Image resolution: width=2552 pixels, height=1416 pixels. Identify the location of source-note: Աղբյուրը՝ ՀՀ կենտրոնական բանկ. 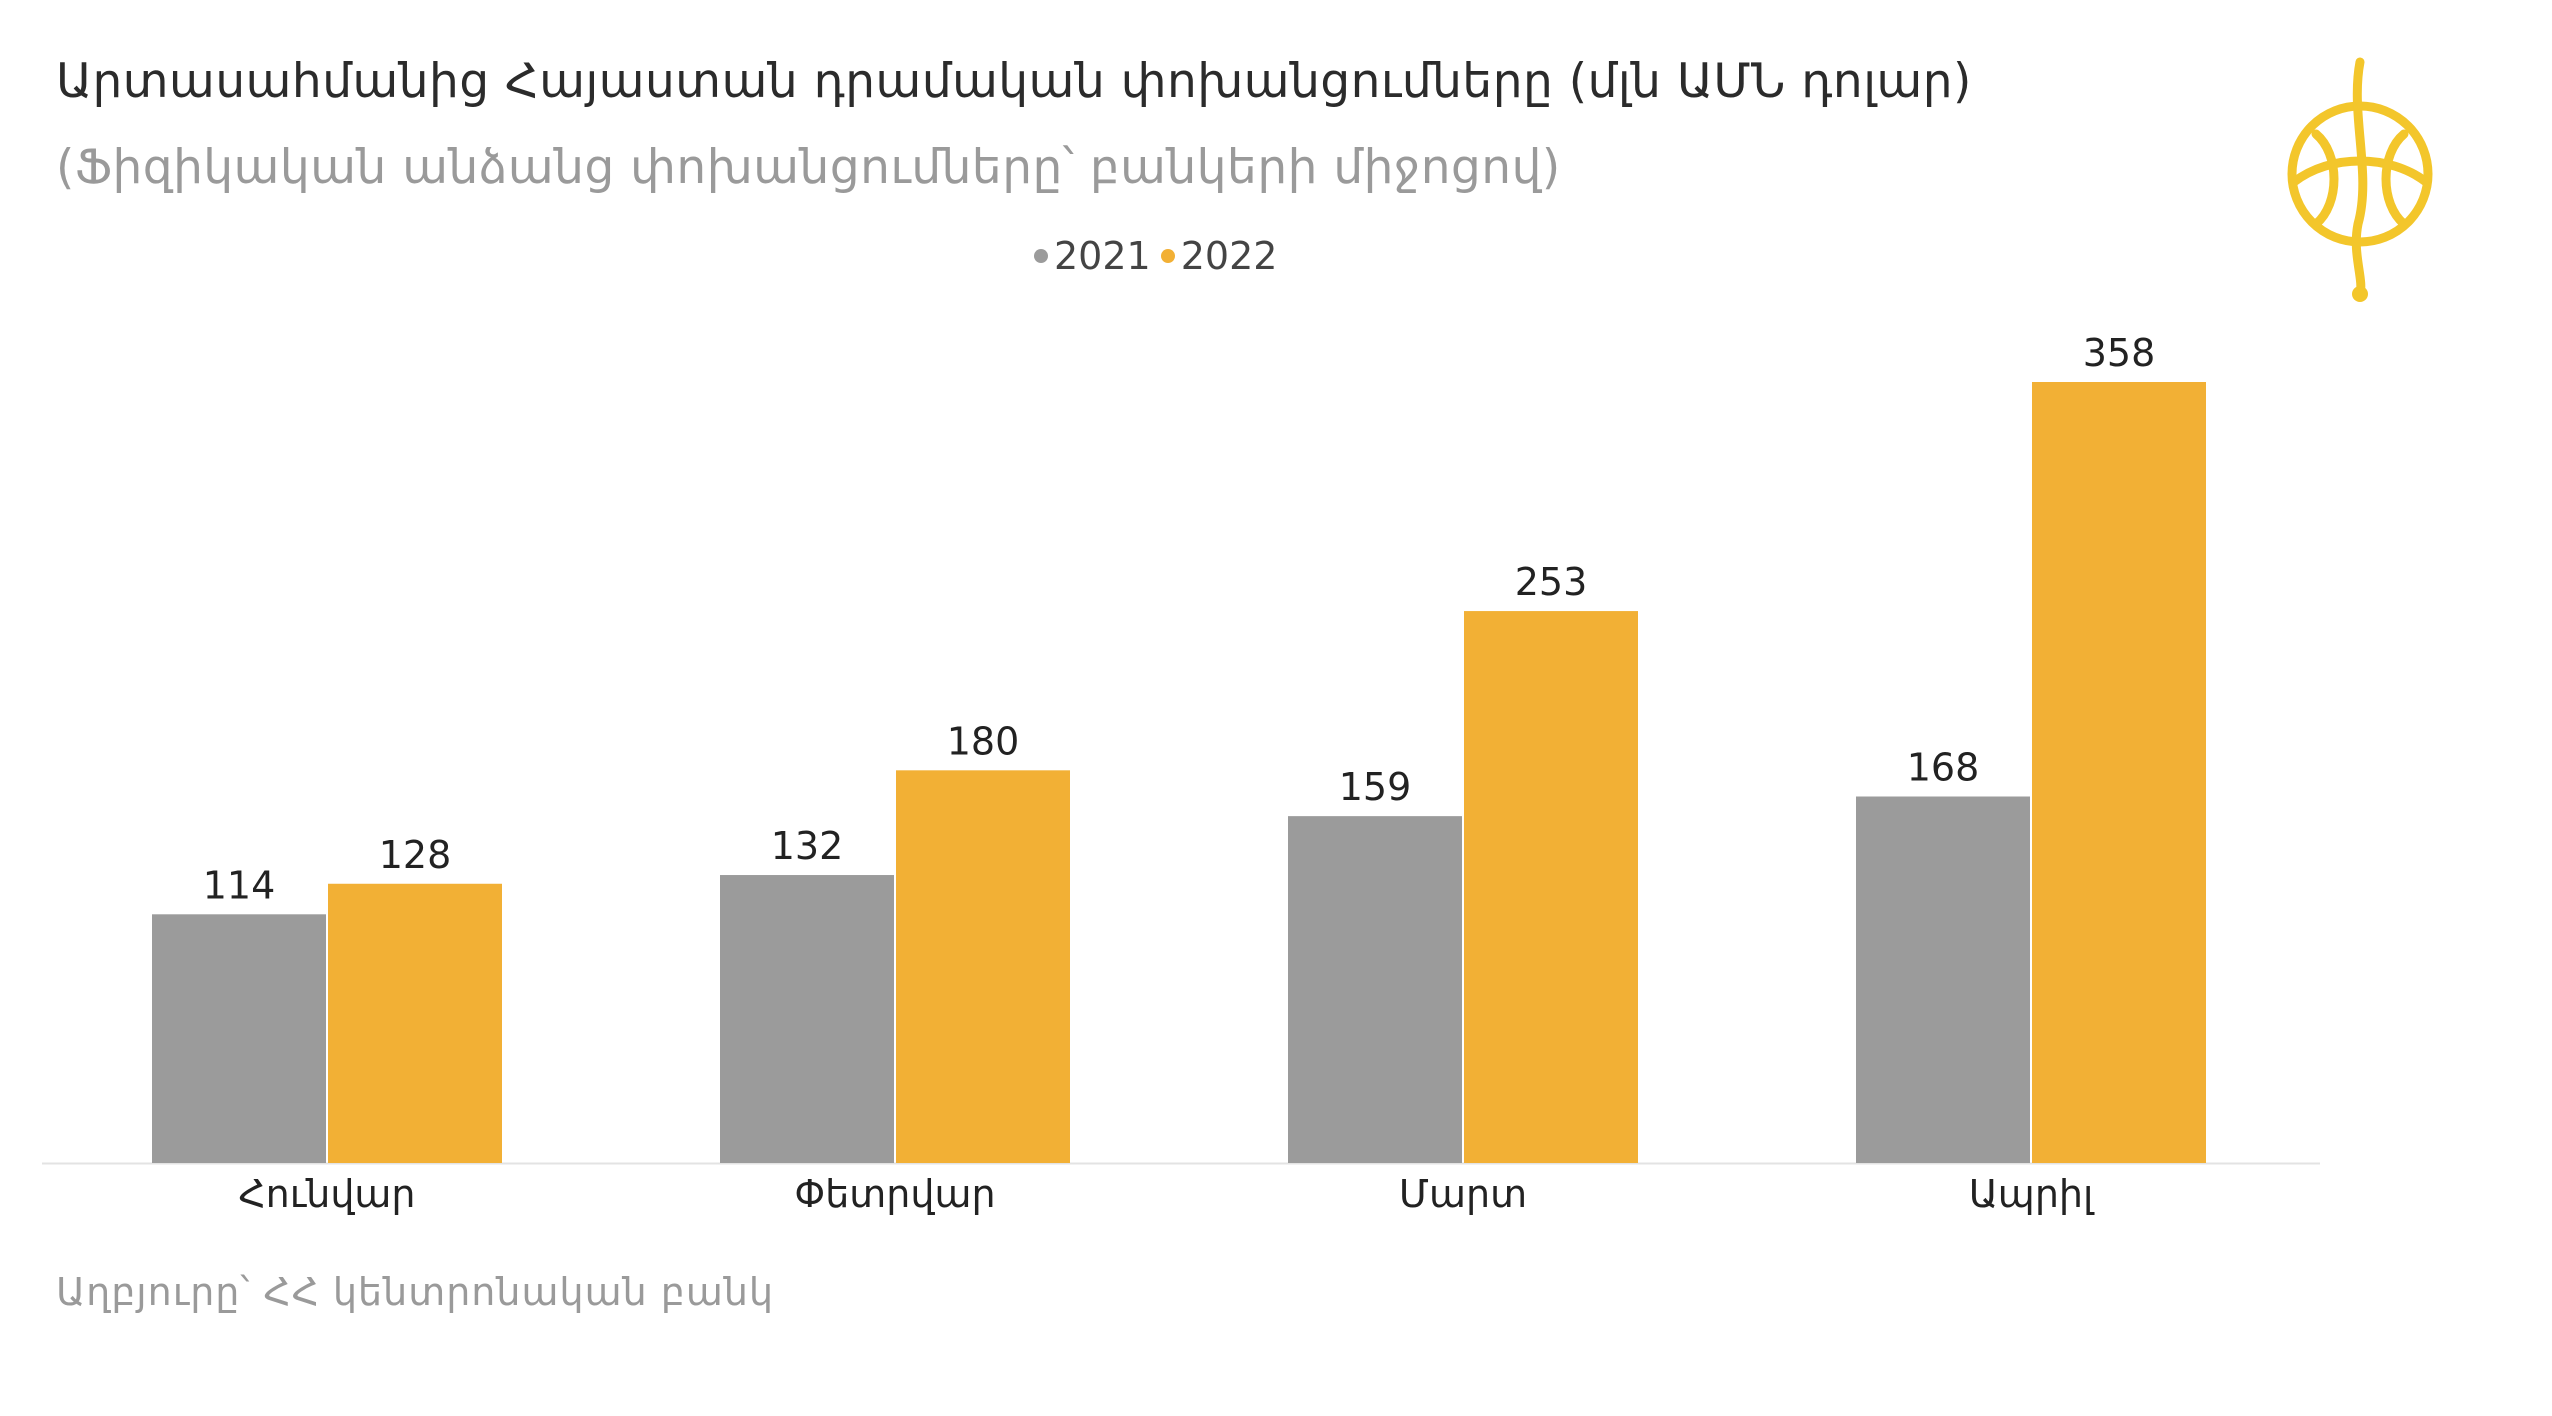
(415, 1292).